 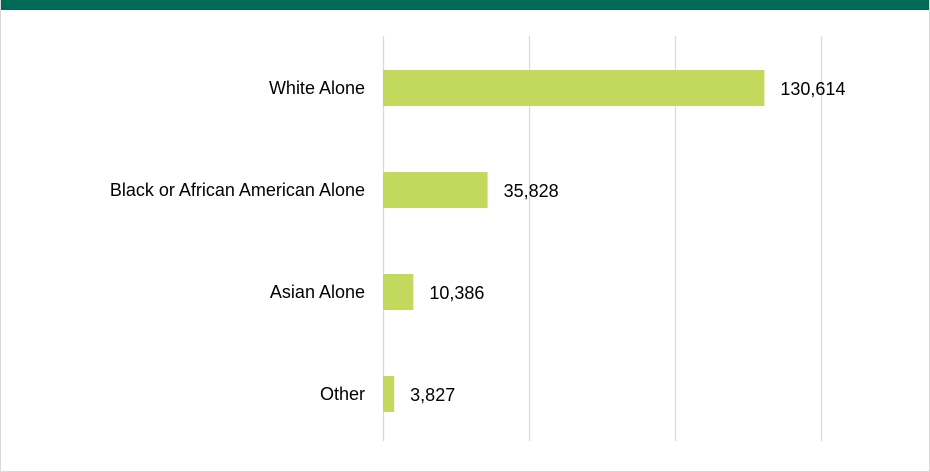 I want to click on category-label-1: Black or African American Alone, so click(x=237, y=190).